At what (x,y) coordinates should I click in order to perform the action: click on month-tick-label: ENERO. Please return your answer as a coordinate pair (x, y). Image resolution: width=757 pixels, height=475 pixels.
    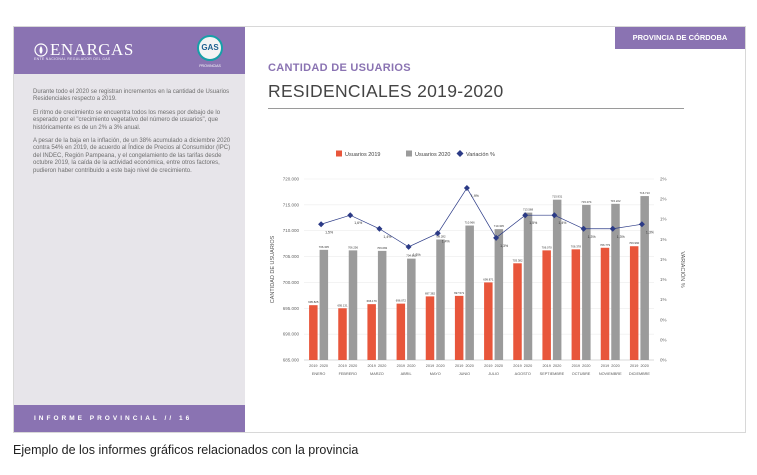
    Looking at the image, I should click on (319, 374).